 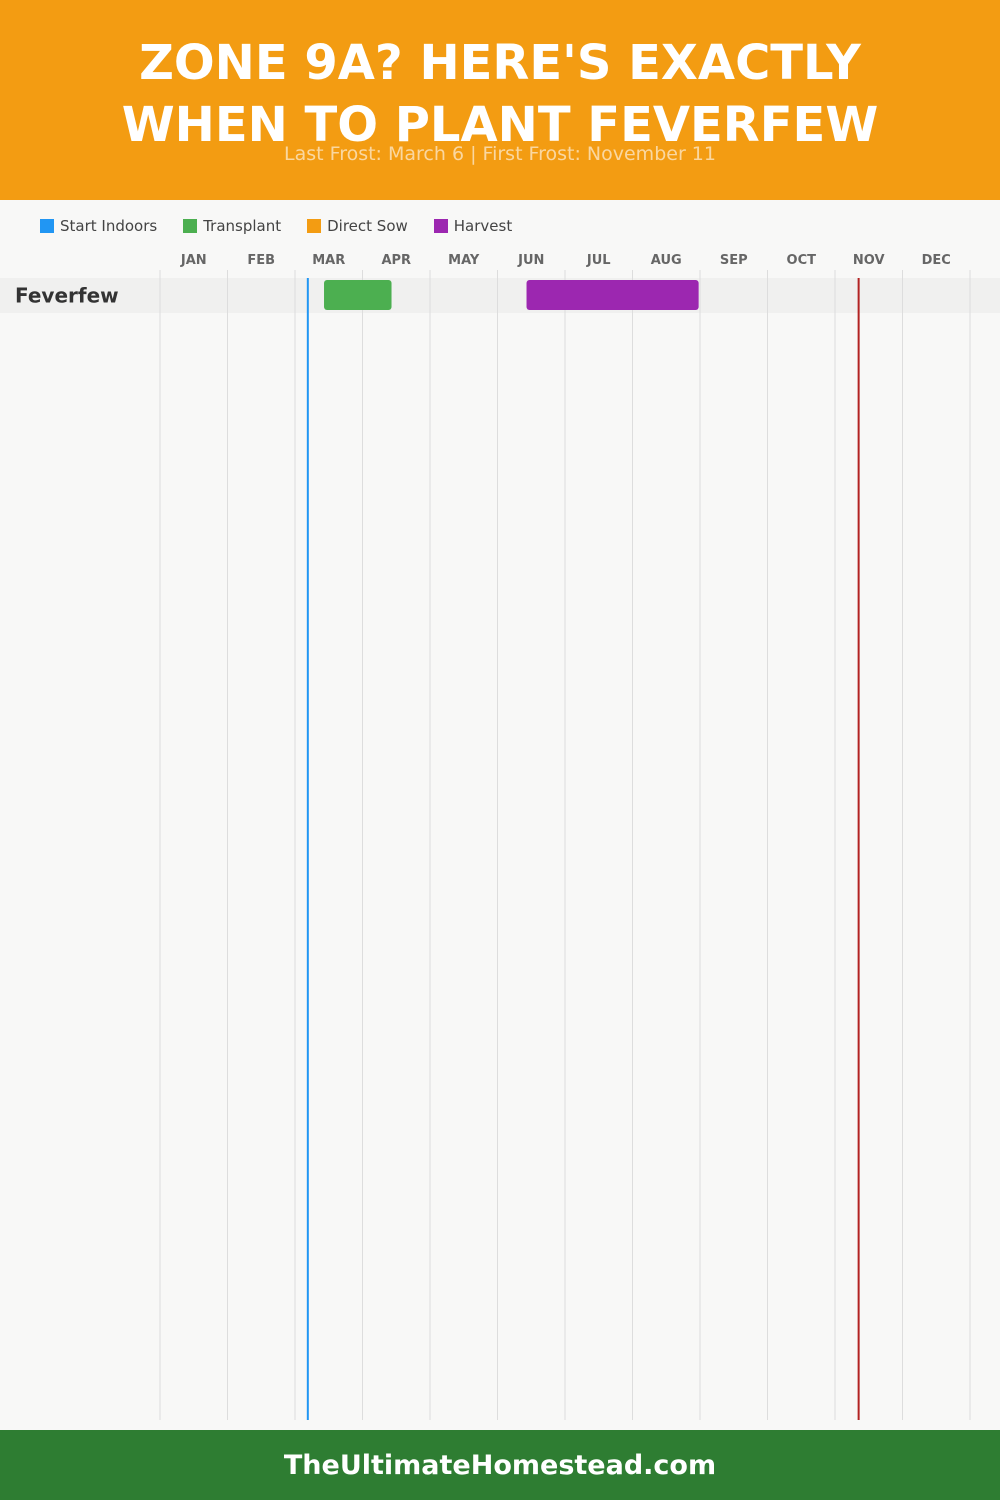 What do you see at coordinates (500, 125) in the screenshot?
I see `title-line-2: WHEN TO PLANT FEVERFEW` at bounding box center [500, 125].